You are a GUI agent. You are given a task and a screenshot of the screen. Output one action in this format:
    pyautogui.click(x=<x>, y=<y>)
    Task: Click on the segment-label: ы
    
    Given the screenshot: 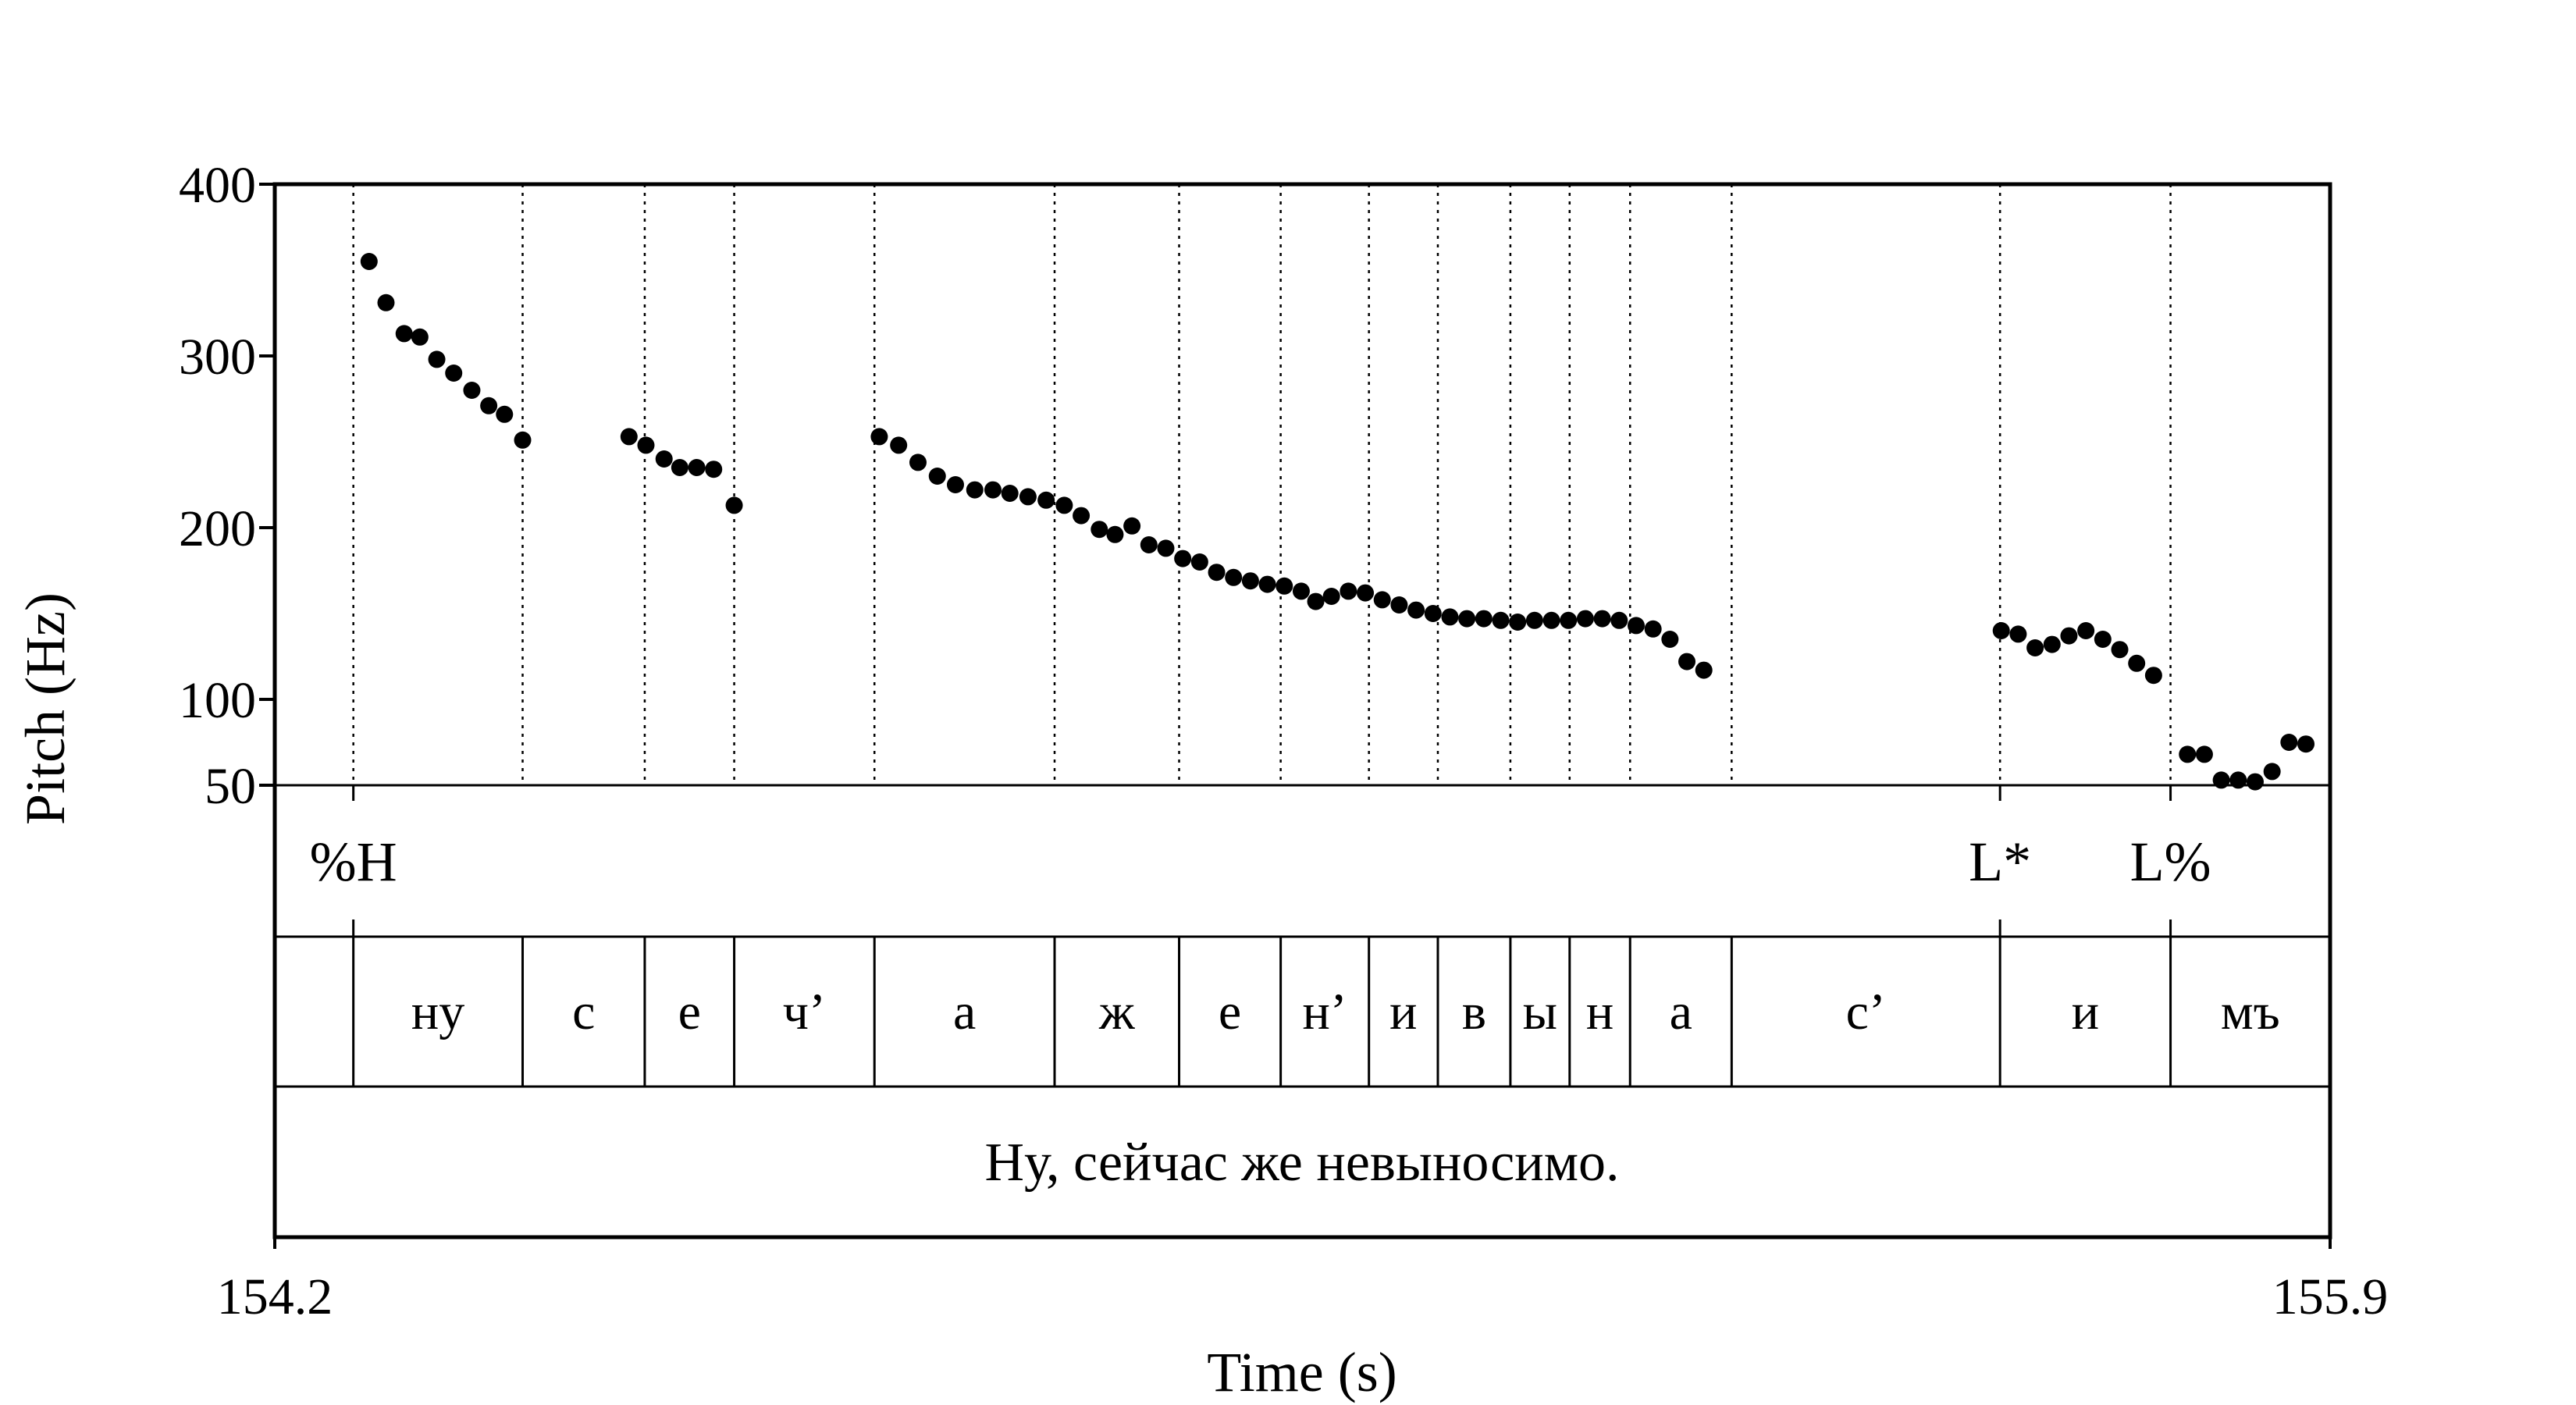 What is the action you would take?
    pyautogui.click(x=1540, y=1012)
    